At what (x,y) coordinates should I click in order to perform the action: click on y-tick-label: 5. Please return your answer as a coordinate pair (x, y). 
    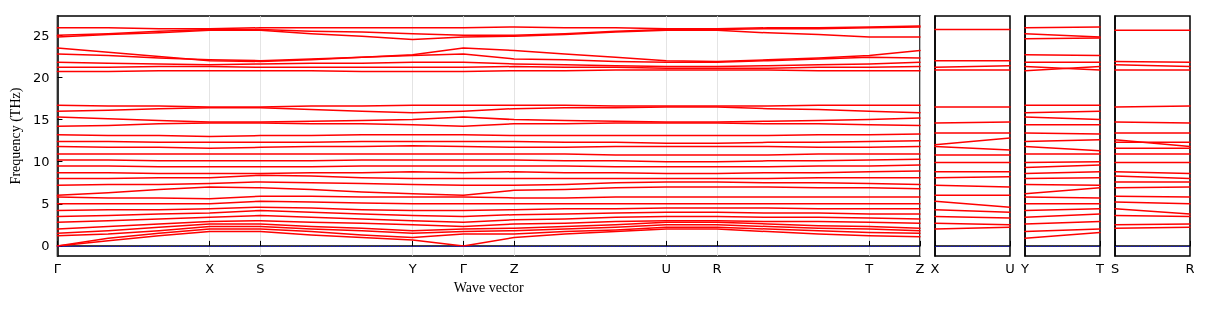
    Looking at the image, I should click on (45, 204).